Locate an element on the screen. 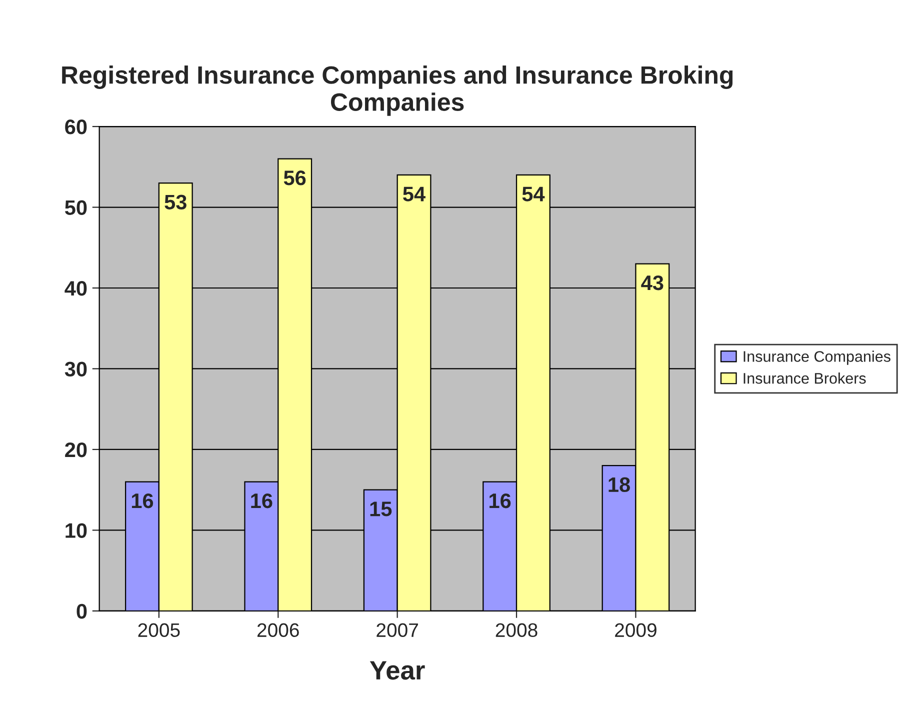 Image resolution: width=903 pixels, height=723 pixels. x-tick-label: 2008 is located at coordinates (517, 630).